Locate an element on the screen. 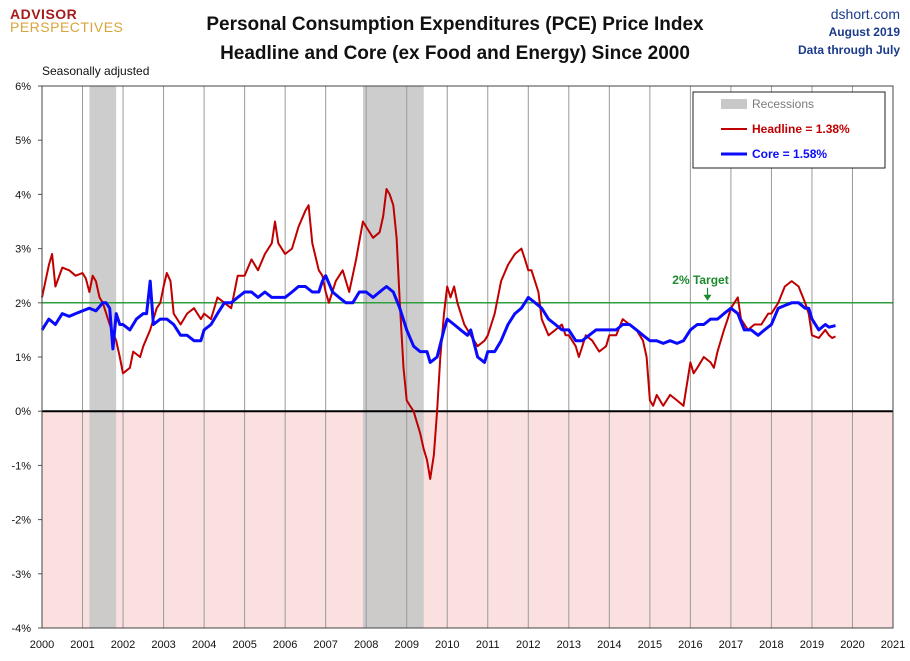 The image size is (910, 661). y-tick-0%: 0% is located at coordinates (23, 412).